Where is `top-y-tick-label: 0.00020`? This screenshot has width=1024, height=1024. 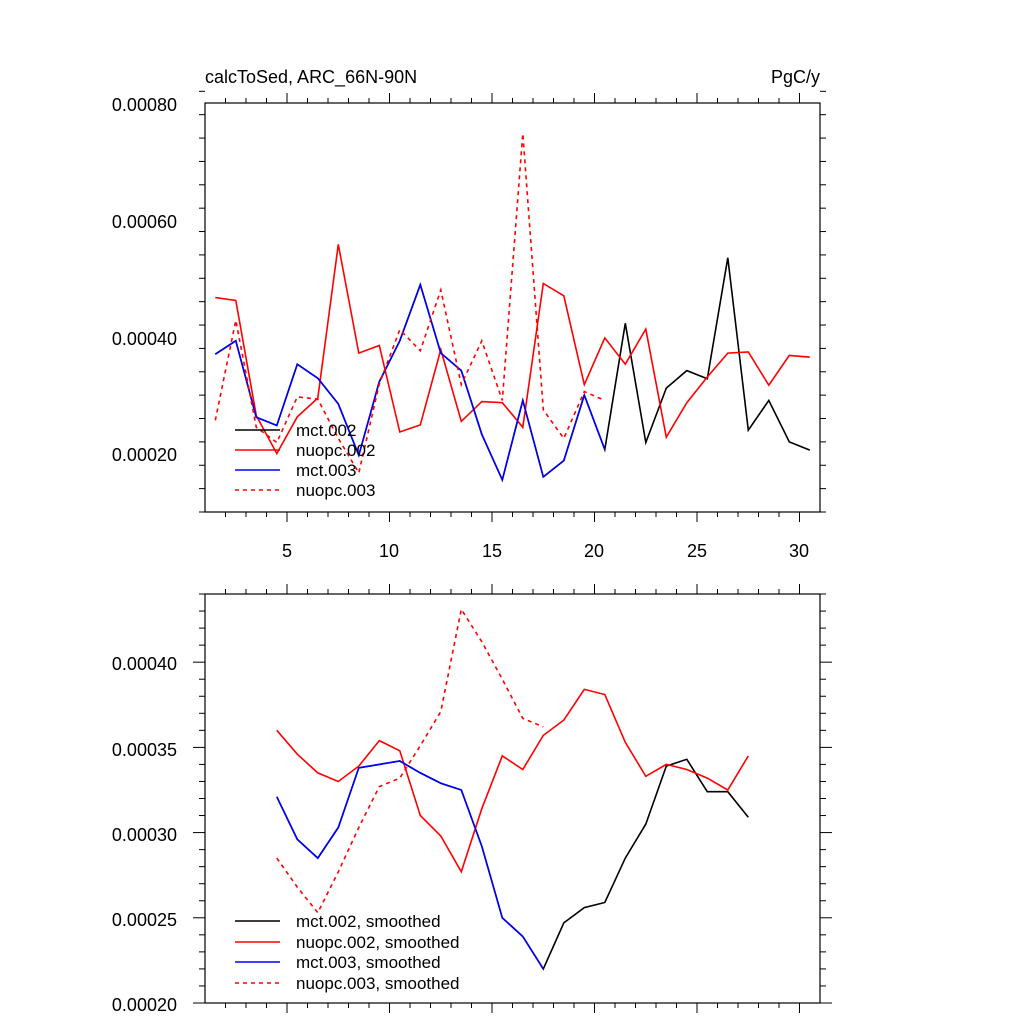
top-y-tick-label: 0.00020 is located at coordinates (144, 455).